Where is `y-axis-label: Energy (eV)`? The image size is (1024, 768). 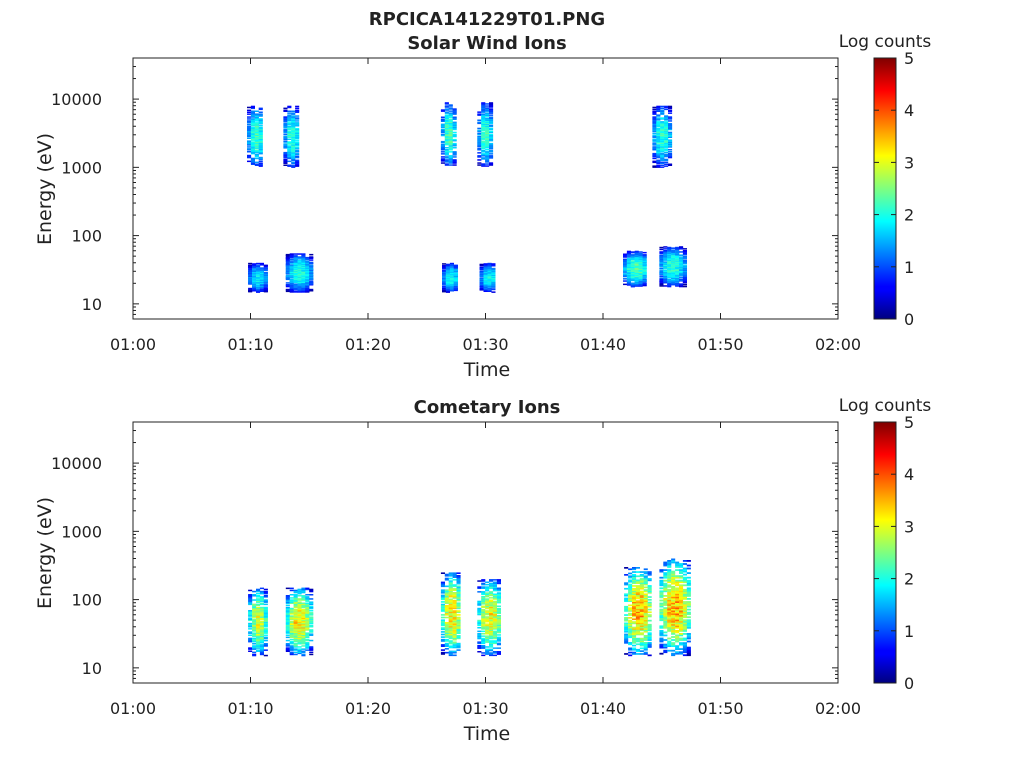 y-axis-label: Energy (eV) is located at coordinates (45, 553).